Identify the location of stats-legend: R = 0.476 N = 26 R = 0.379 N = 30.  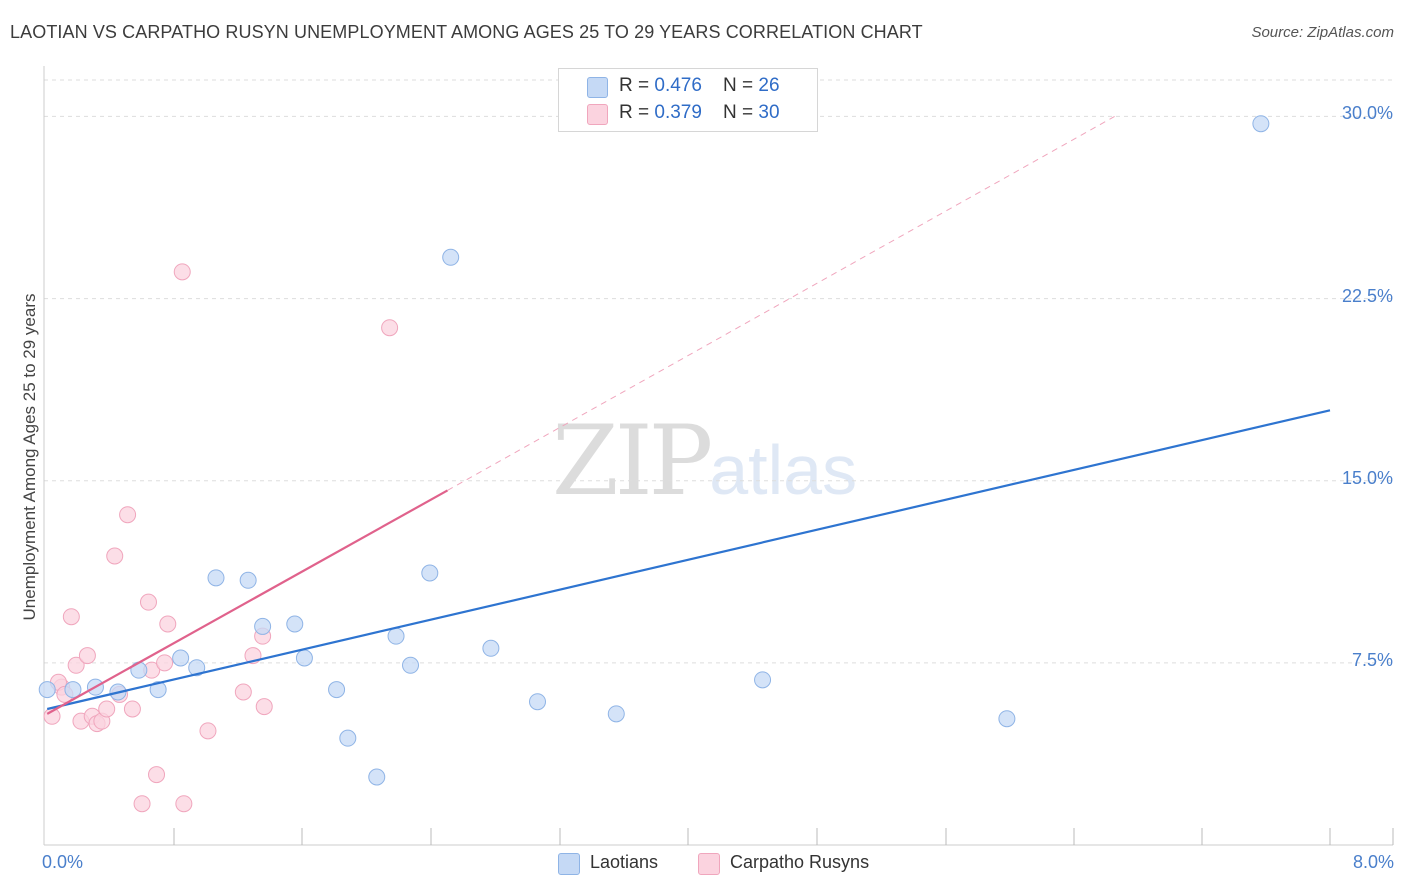
(688, 100).